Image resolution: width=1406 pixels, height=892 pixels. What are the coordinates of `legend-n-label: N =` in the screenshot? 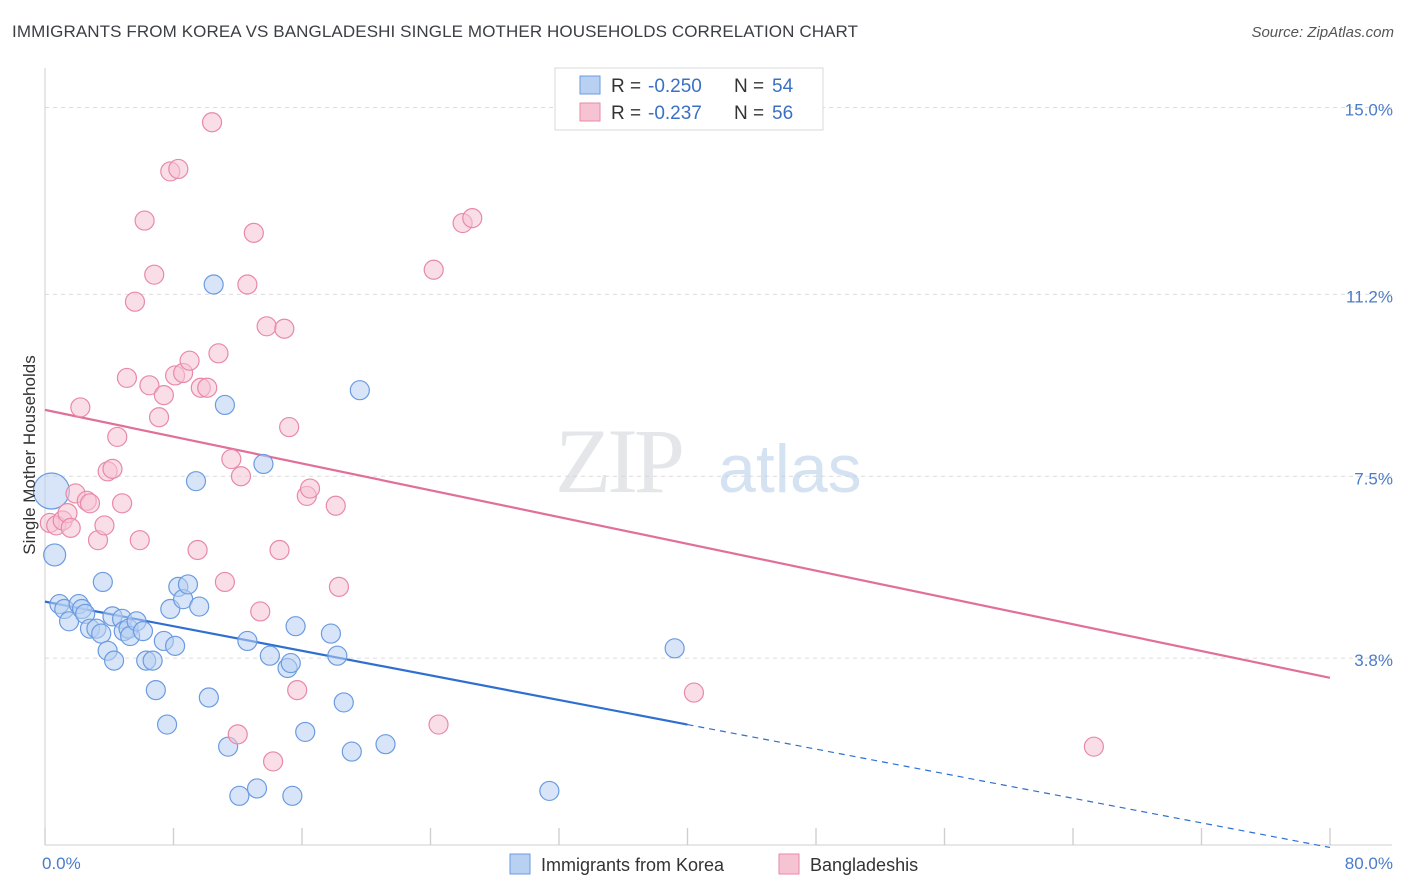 It's located at (749, 86).